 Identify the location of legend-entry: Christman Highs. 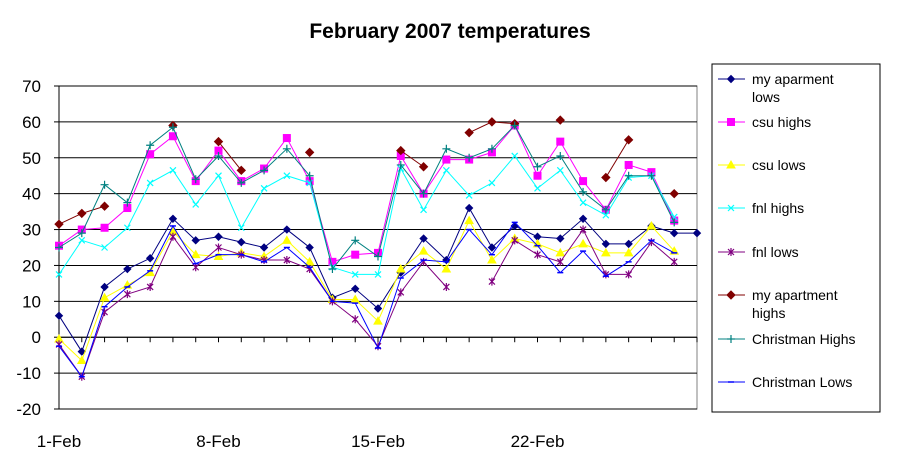
(786, 339).